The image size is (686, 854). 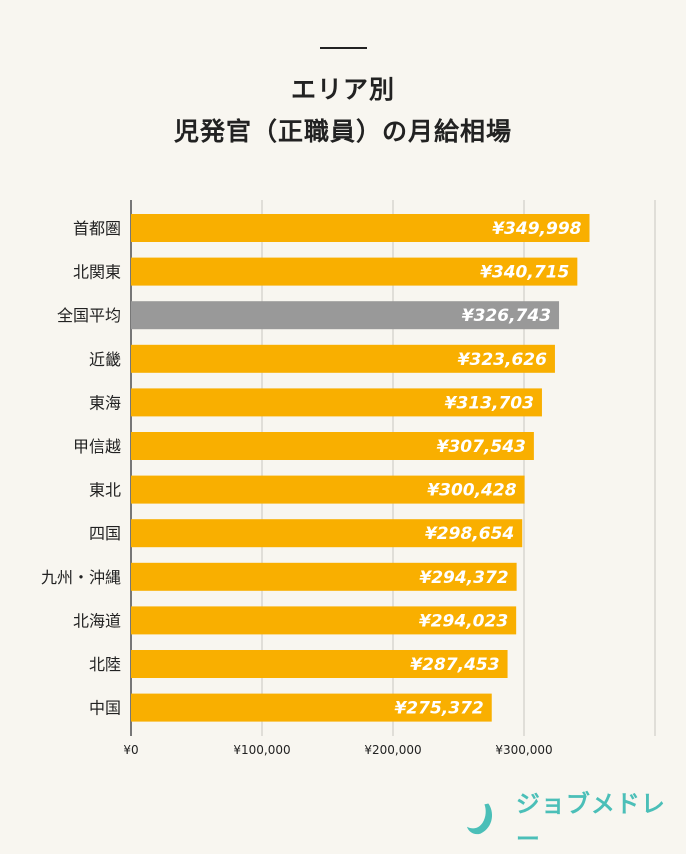 I want to click on data-label: ¥323,626, so click(x=502, y=360).